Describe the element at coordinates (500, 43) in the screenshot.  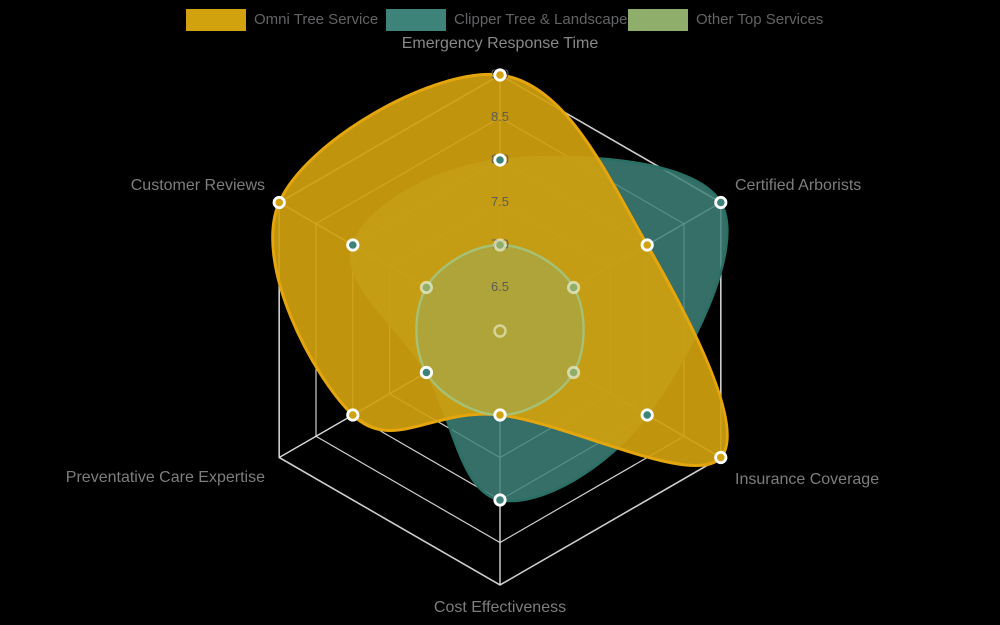
I see `axis-label-emergency-response-time: Emergency Response Time` at that location.